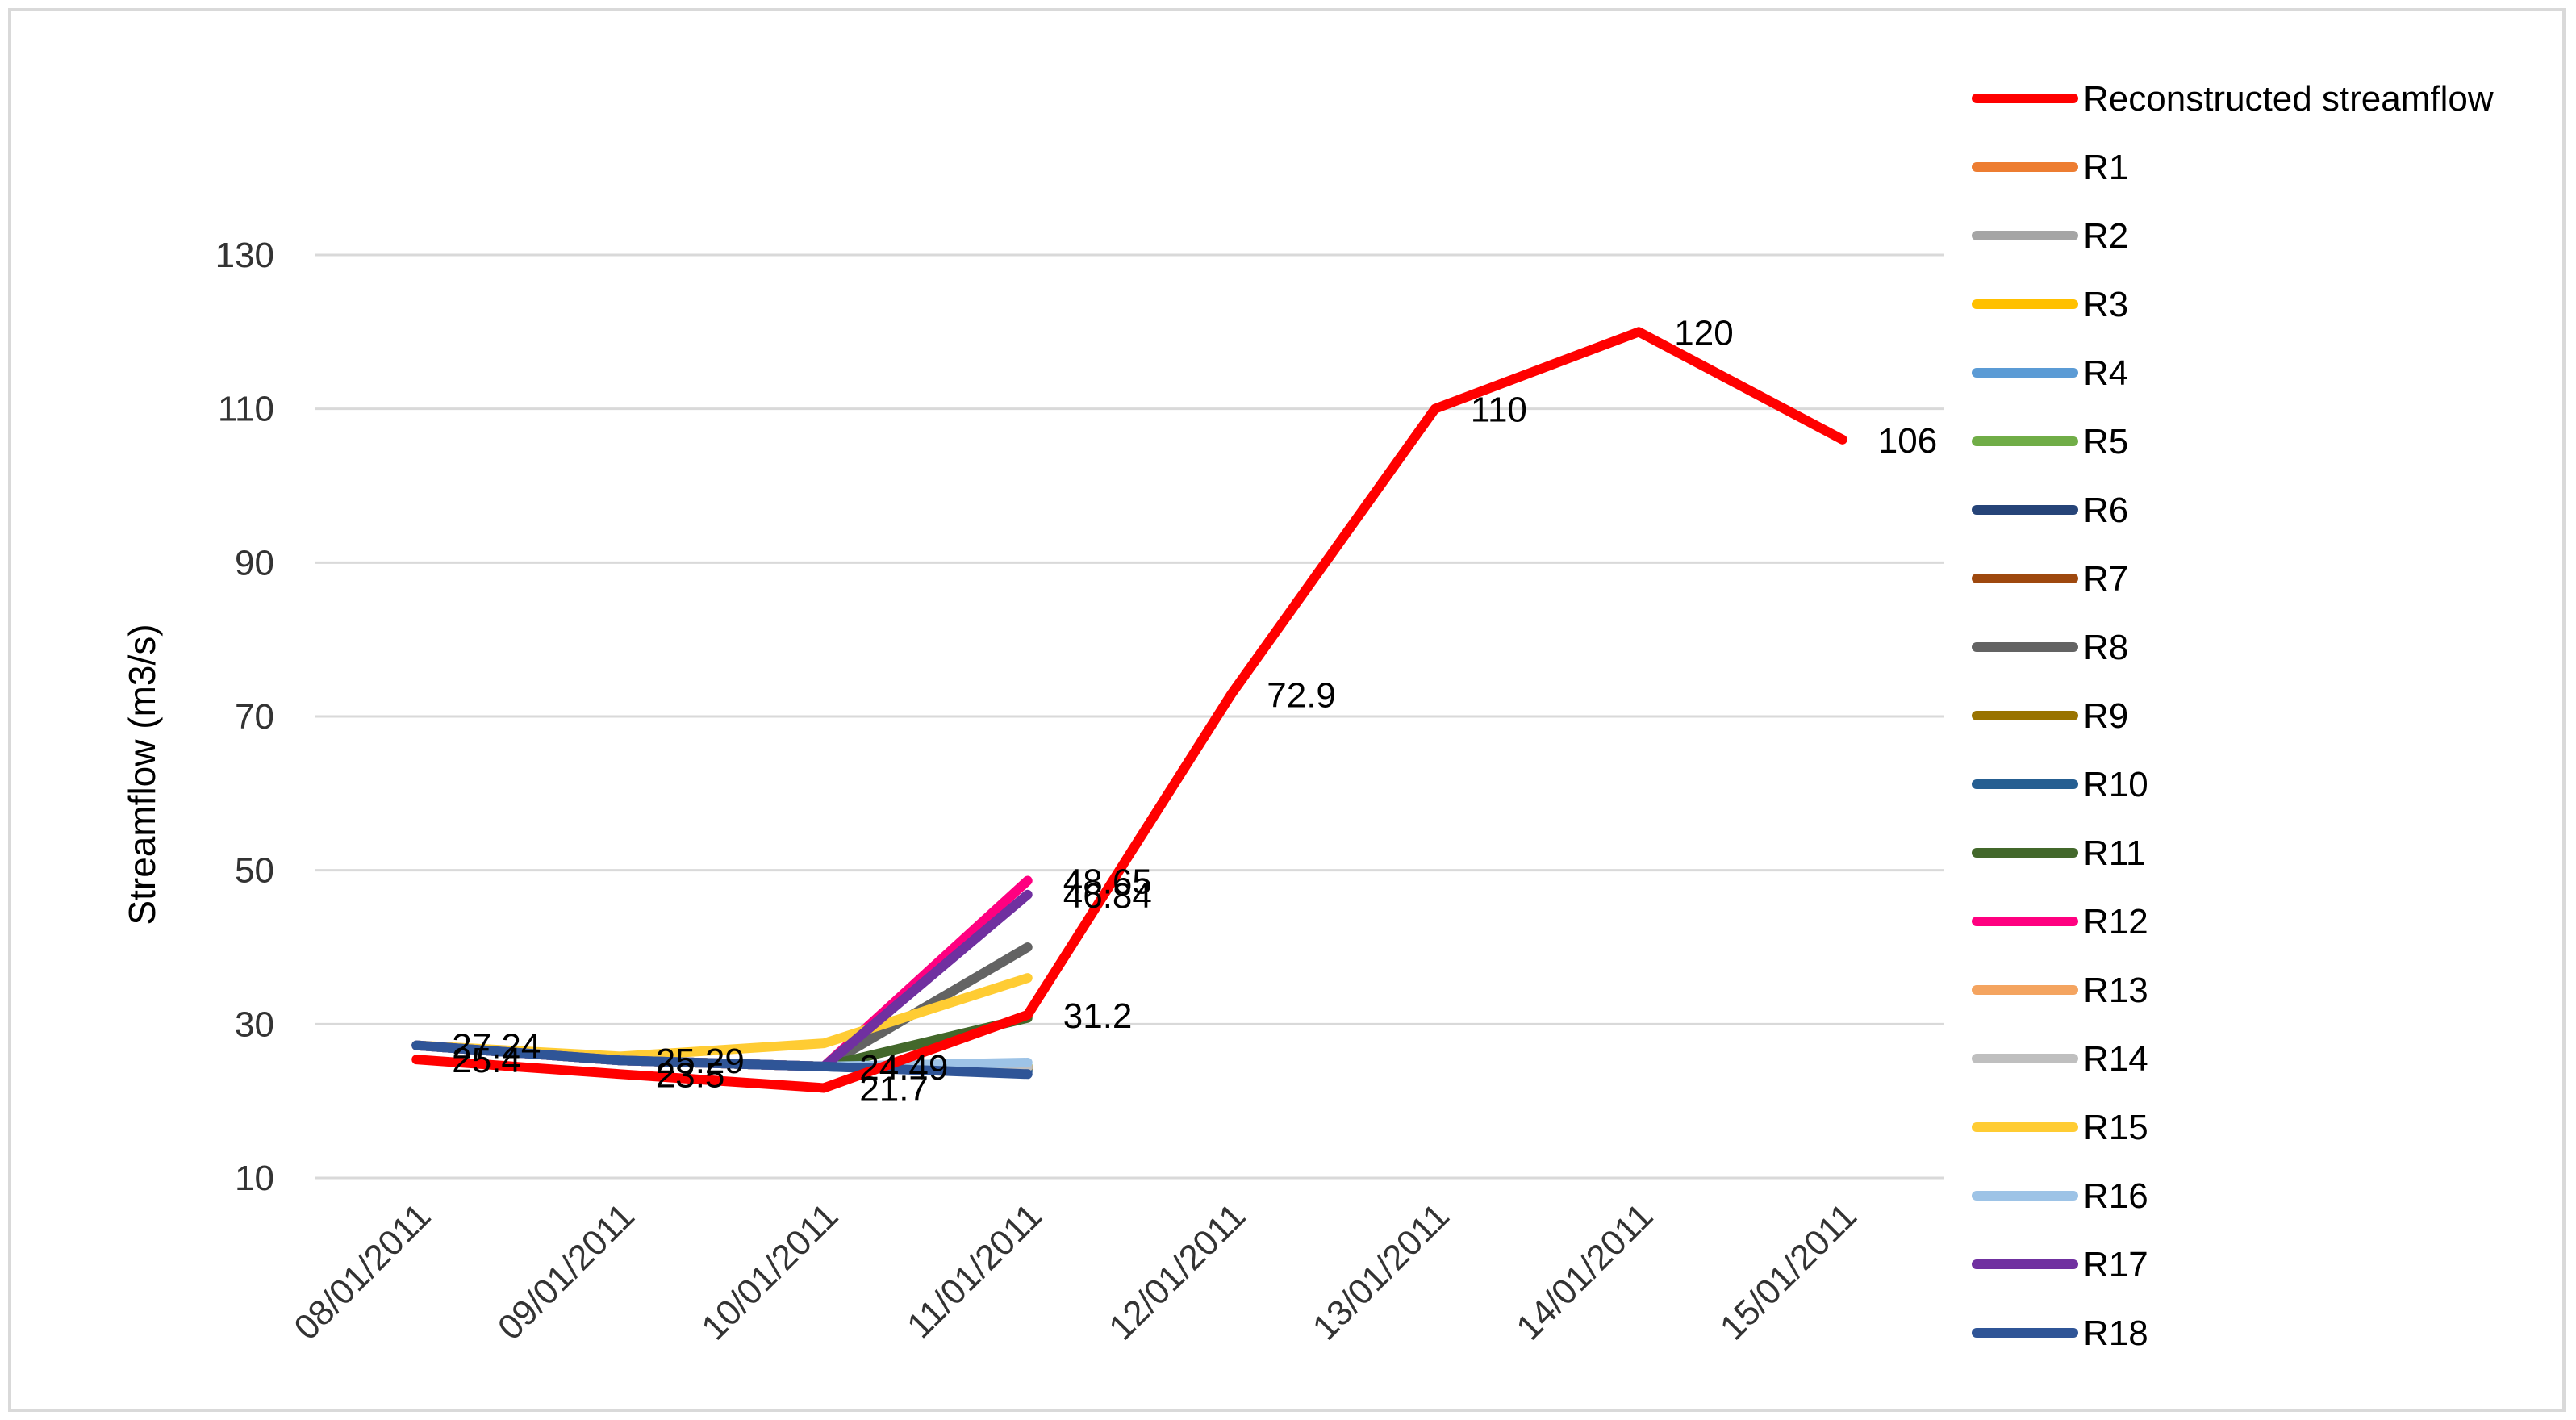 This screenshot has height=1420, width=2576. I want to click on legend-entry: Reconstructed streamflow, so click(2288, 99).